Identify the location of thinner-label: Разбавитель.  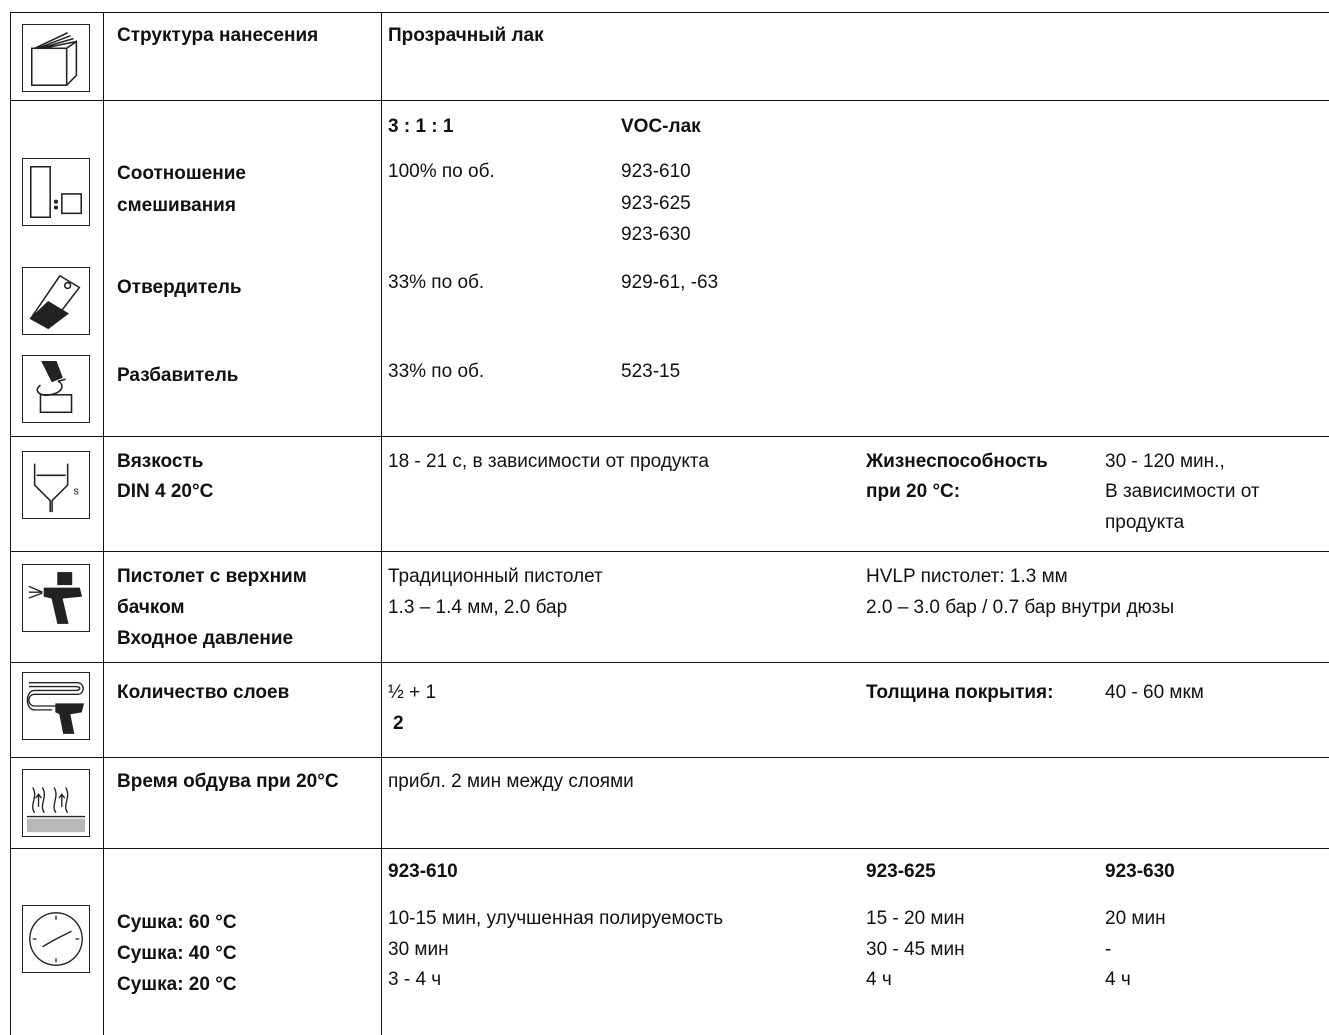
(178, 375).